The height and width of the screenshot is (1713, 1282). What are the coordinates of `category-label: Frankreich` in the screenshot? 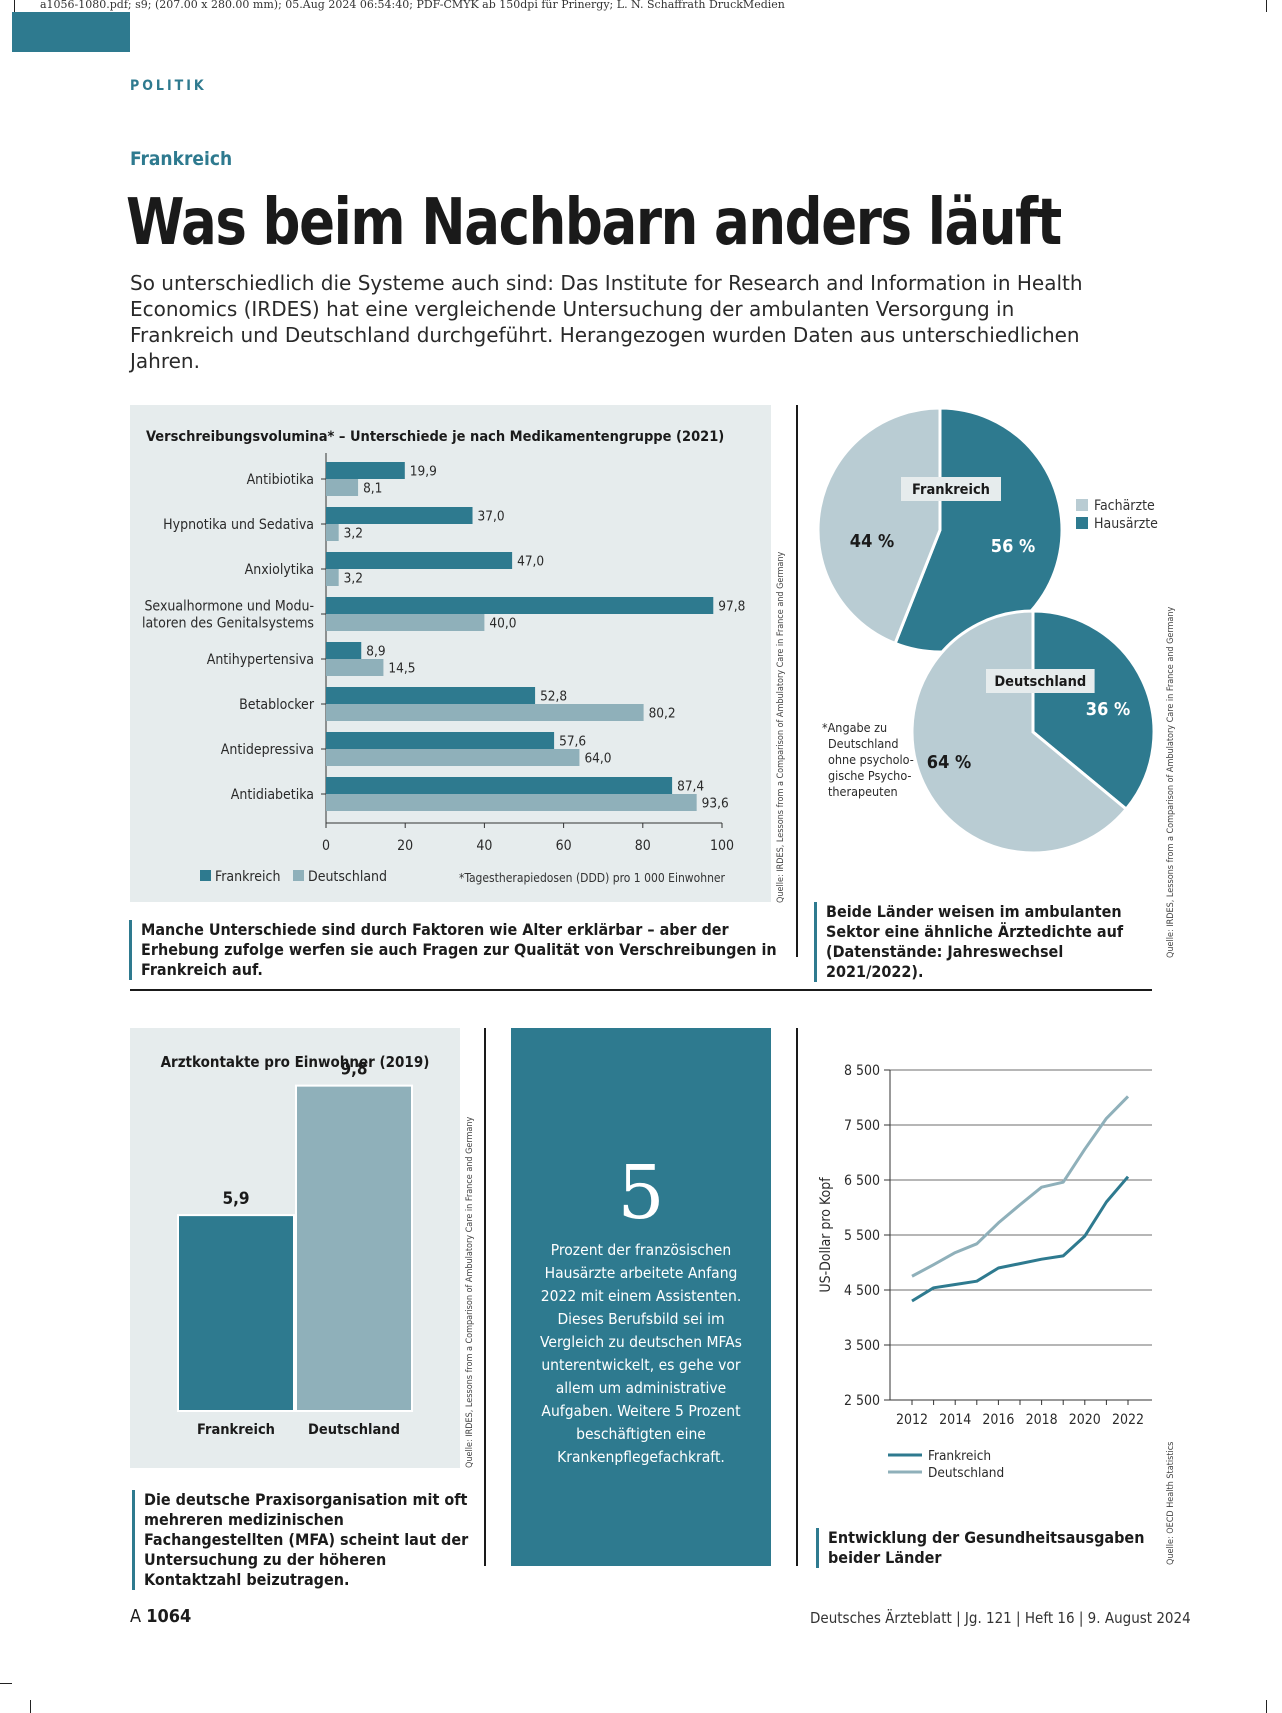 It's located at (236, 1430).